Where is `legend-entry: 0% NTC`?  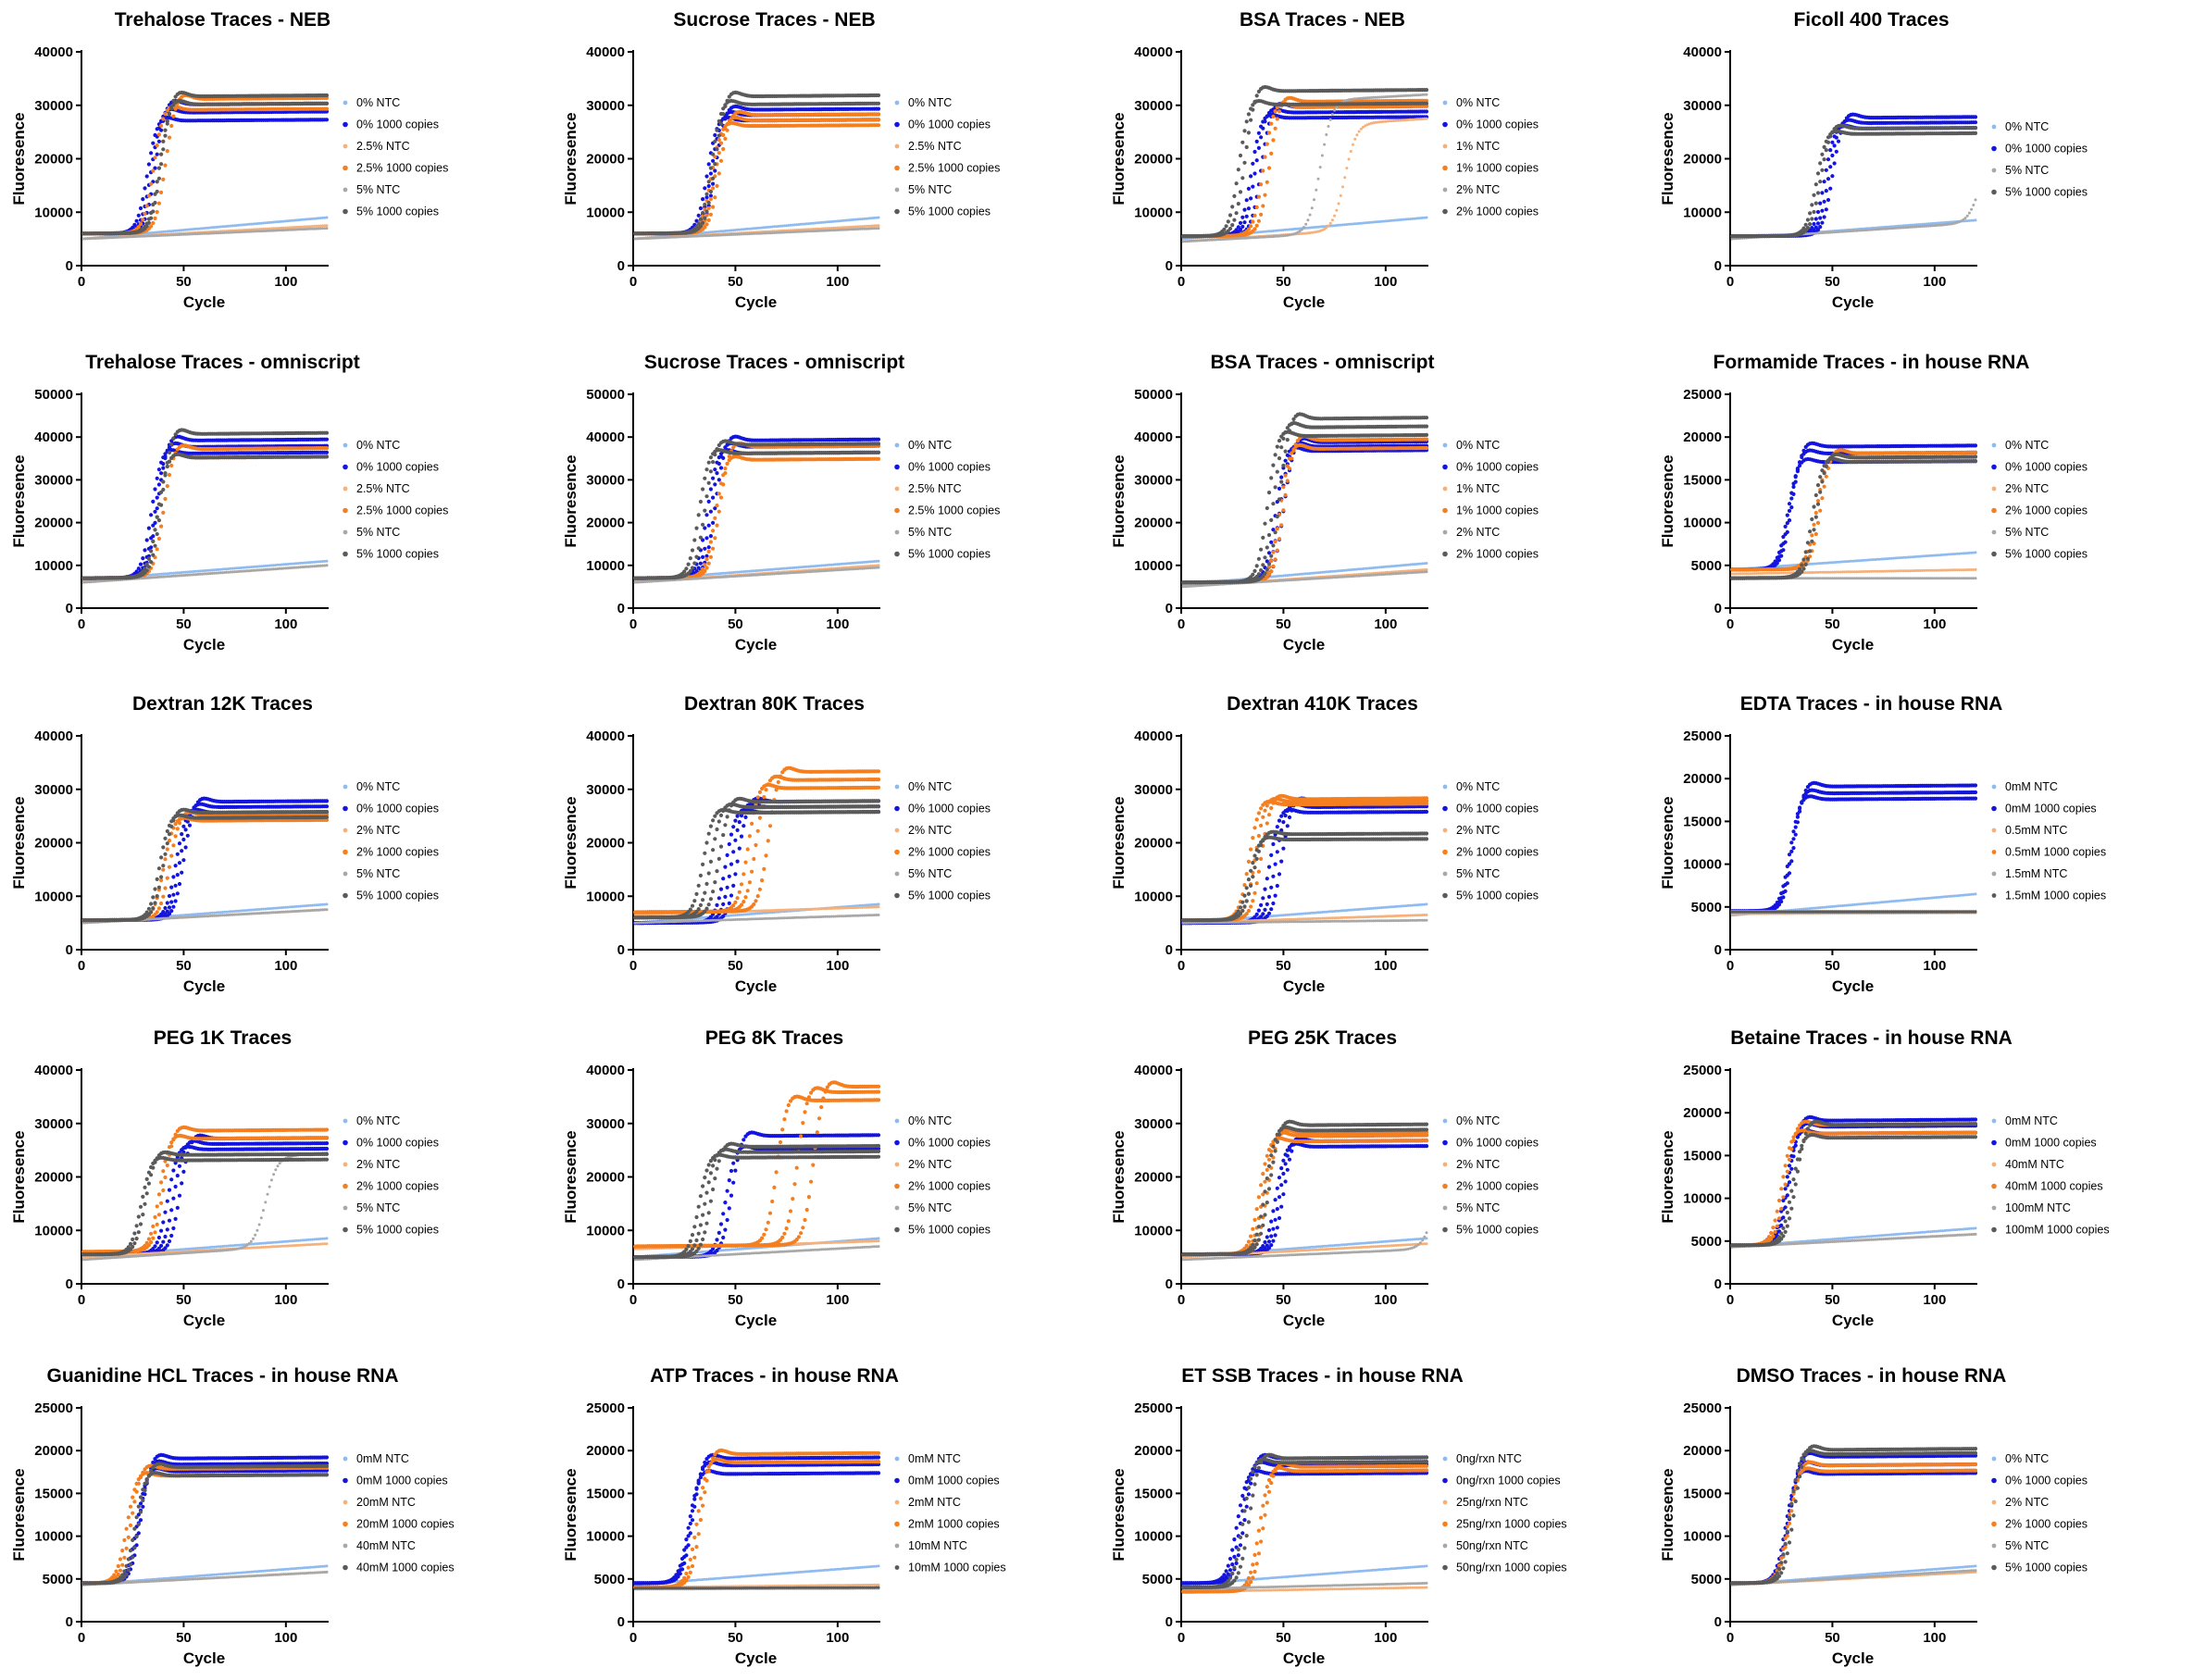 legend-entry: 0% NTC is located at coordinates (2027, 126).